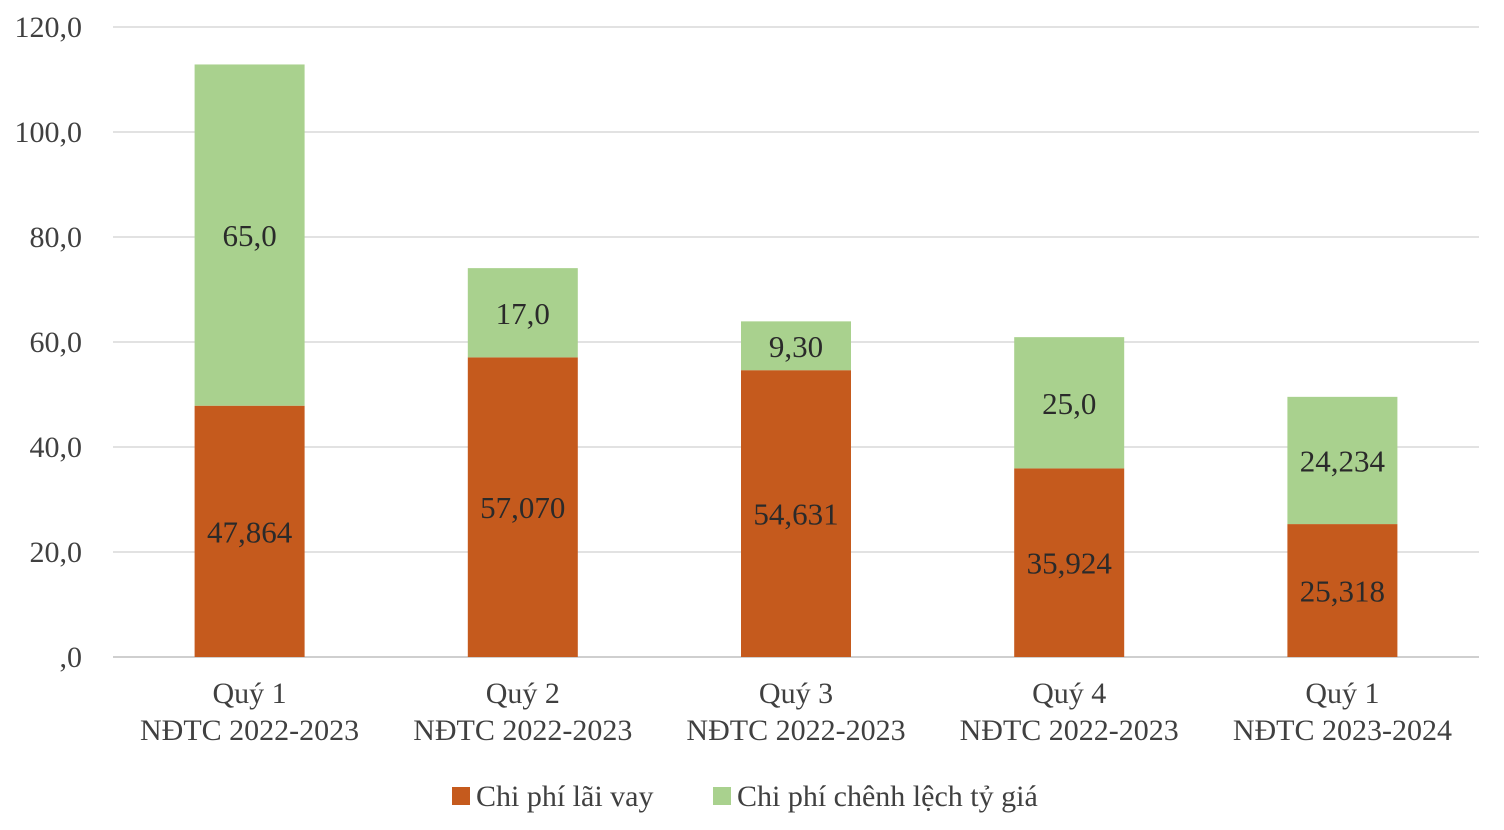  I want to click on data-label: 25,0, so click(1069, 403).